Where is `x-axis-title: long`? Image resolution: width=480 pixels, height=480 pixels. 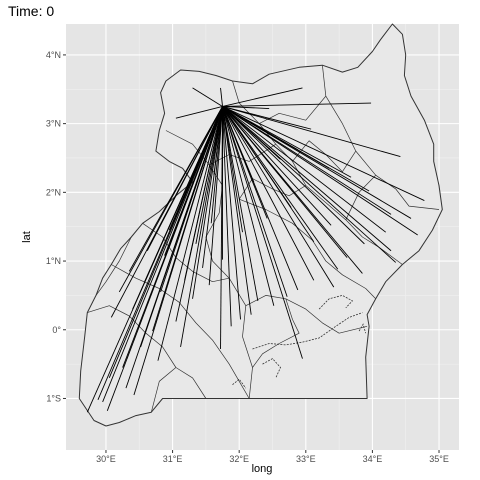
x-axis-title: long is located at coordinates (262, 469).